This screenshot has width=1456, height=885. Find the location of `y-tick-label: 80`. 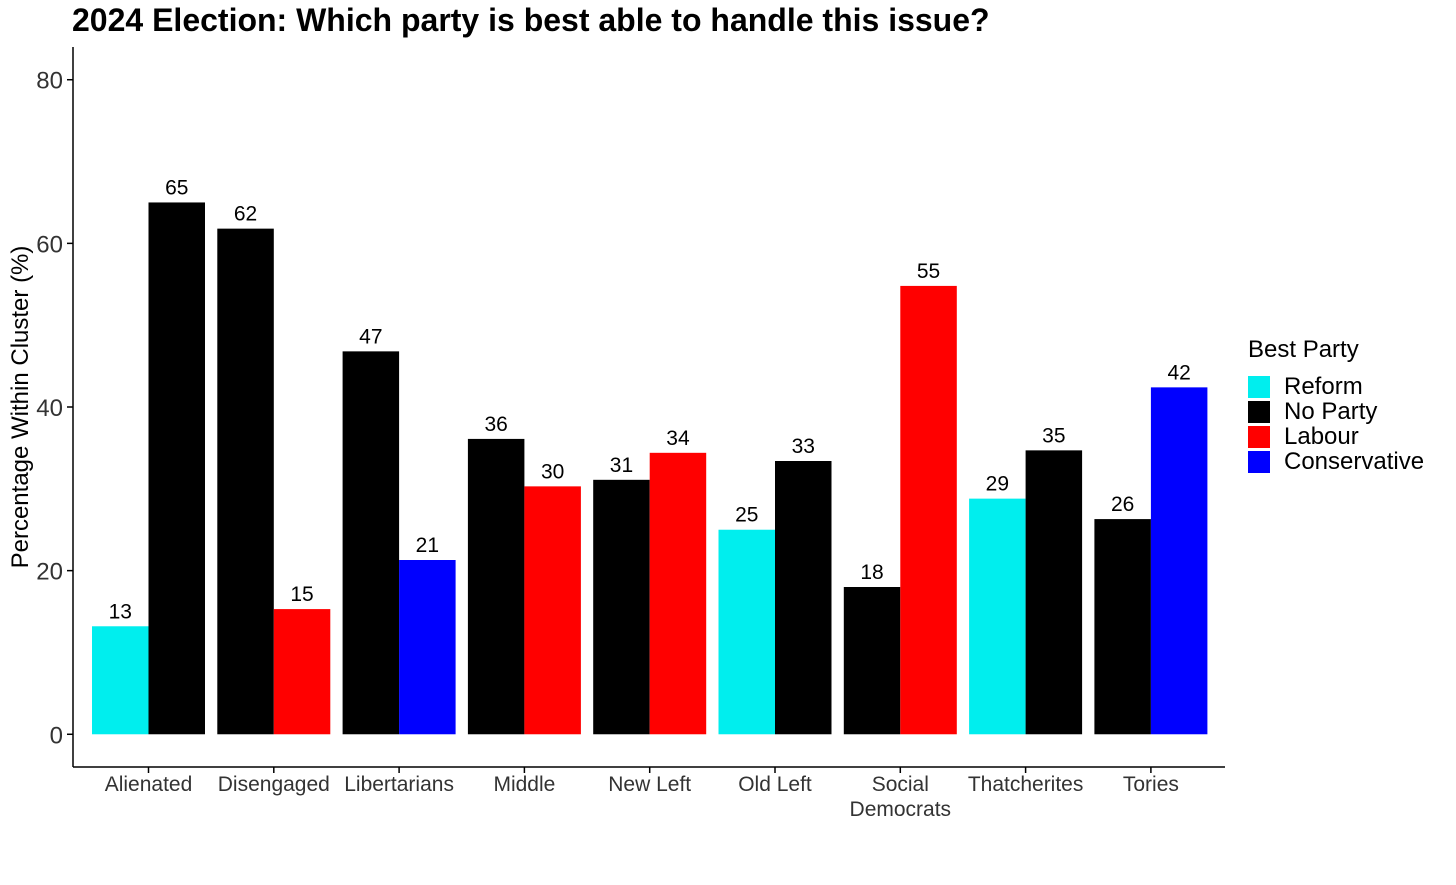

y-tick-label: 80 is located at coordinates (49, 81).